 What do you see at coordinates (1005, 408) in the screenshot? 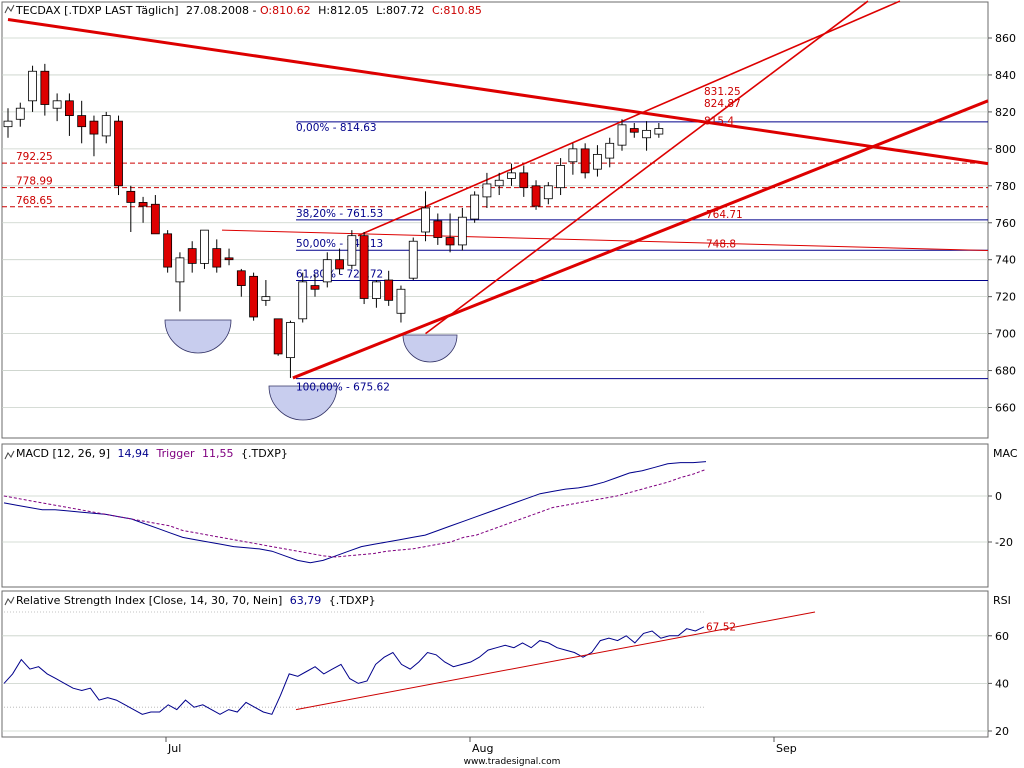
I see `price-tick-label: 660` at bounding box center [1005, 408].